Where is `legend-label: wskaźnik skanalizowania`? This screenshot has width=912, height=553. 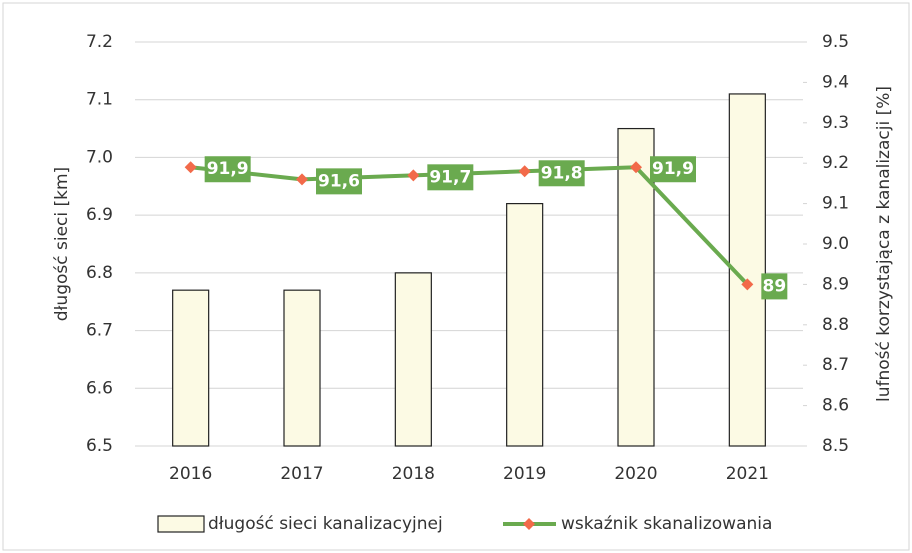
legend-label: wskaźnik skanalizowania is located at coordinates (666, 524).